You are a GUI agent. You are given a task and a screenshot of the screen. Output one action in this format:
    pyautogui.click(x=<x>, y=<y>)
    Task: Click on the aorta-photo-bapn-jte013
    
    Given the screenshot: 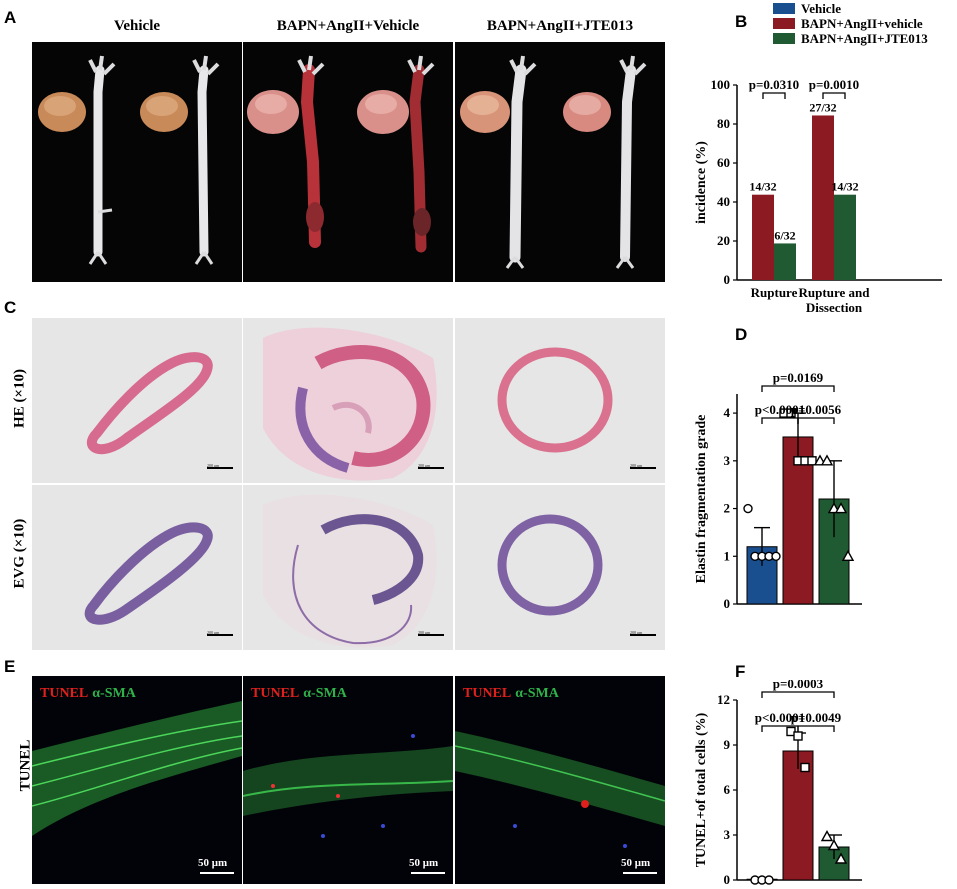 What is the action you would take?
    pyautogui.click(x=560, y=162)
    